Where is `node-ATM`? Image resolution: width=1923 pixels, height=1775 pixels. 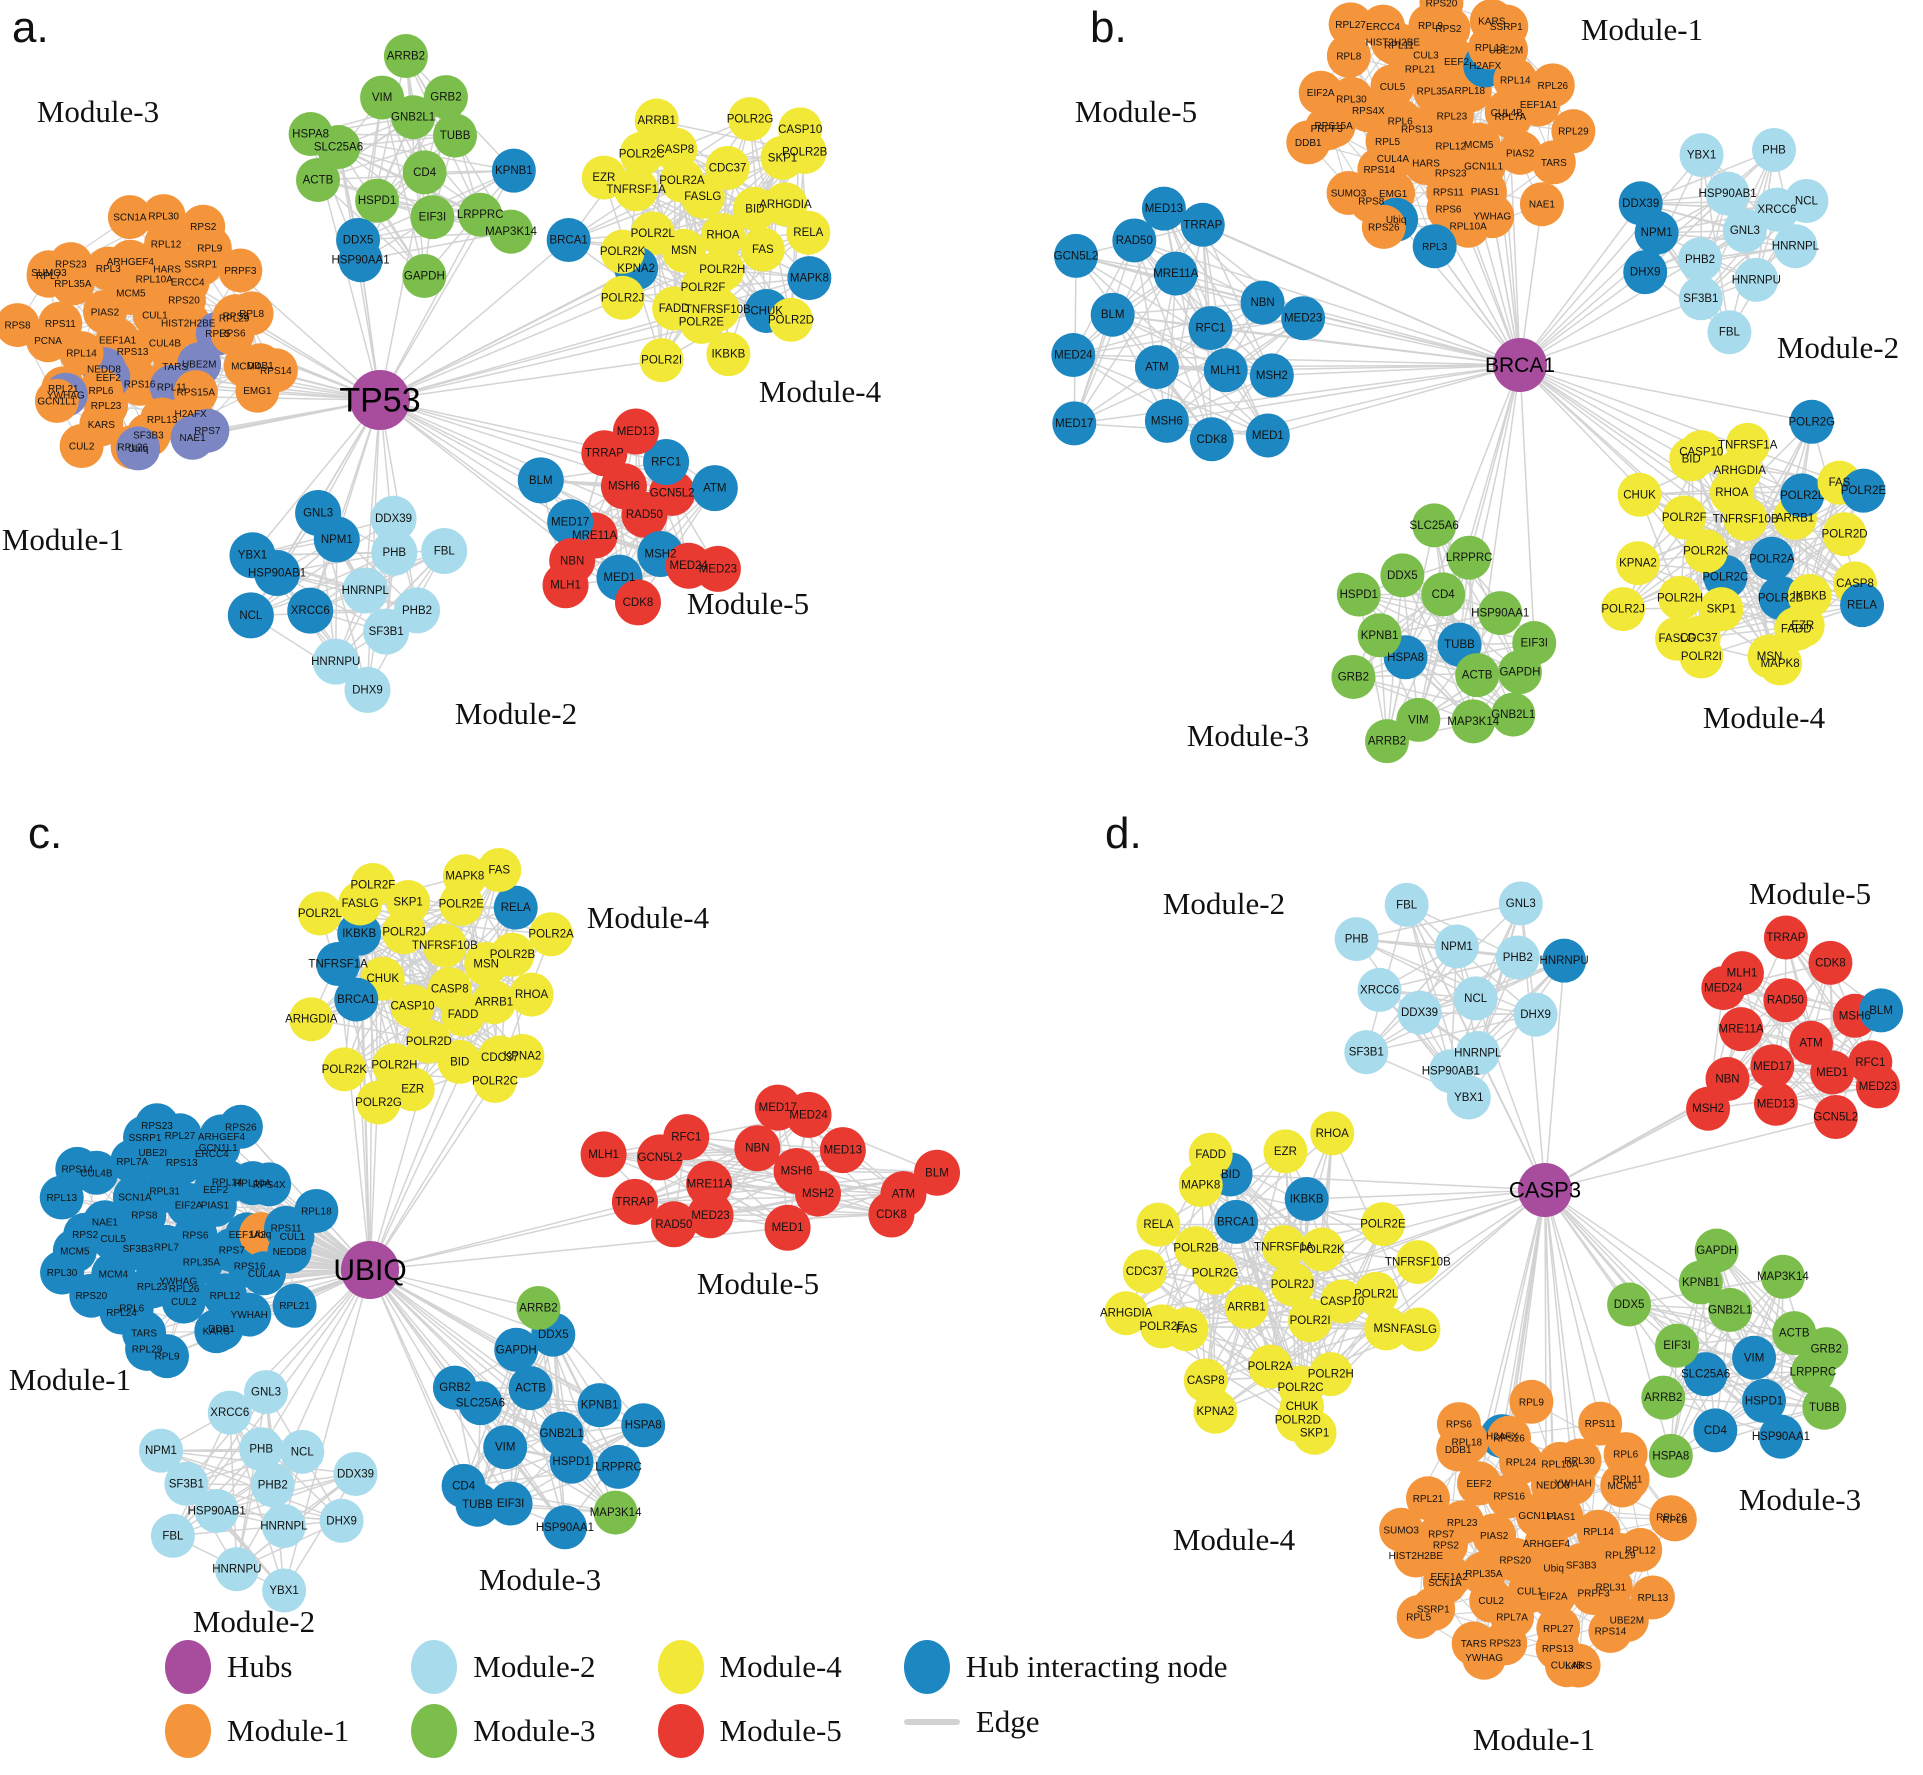
node-ATM is located at coordinates (1156, 367).